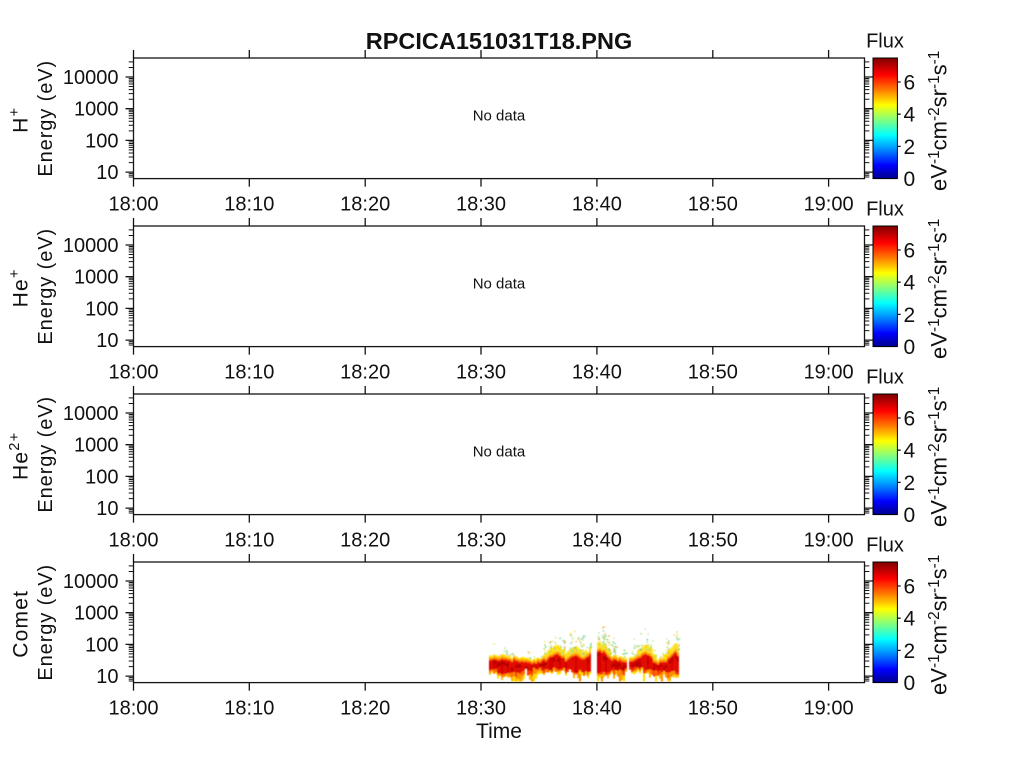 This screenshot has width=1024, height=768. Describe the element at coordinates (19, 120) in the screenshot. I see `svg-text: H+` at that location.